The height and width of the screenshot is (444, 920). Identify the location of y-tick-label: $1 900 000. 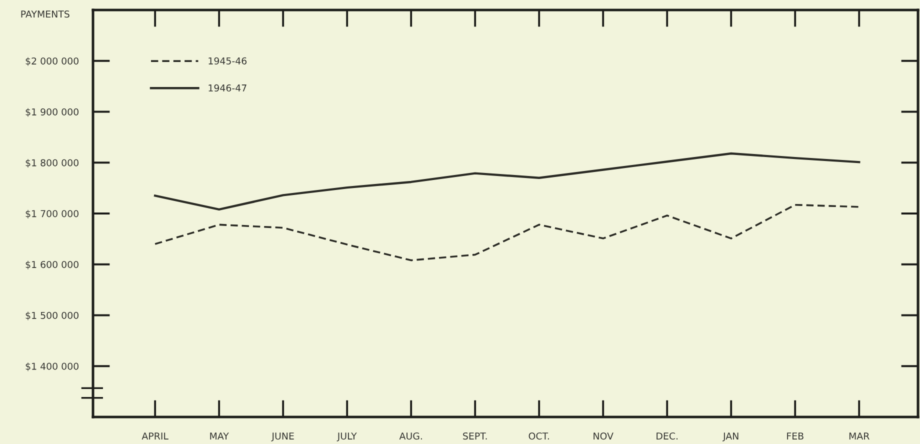
(52, 112).